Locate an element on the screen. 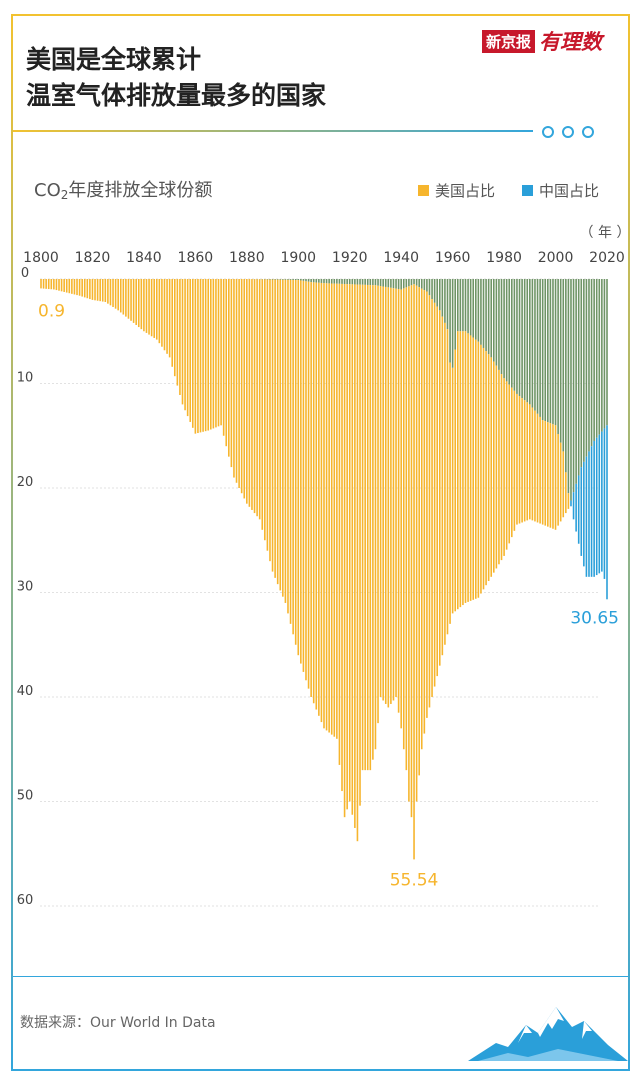 This screenshot has height=1083, width=641. frame-border-bottom is located at coordinates (320, 1070).